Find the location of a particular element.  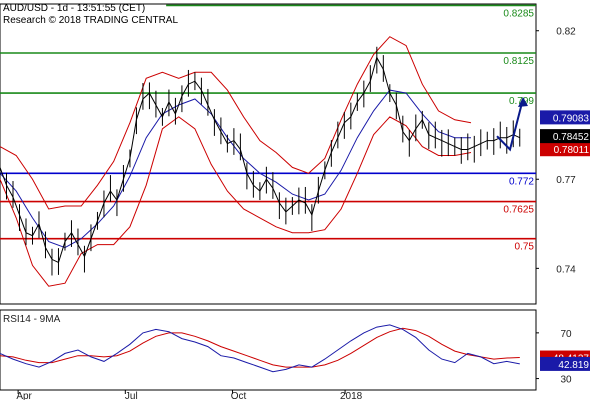

rsi-ma-line is located at coordinates (260, 347).